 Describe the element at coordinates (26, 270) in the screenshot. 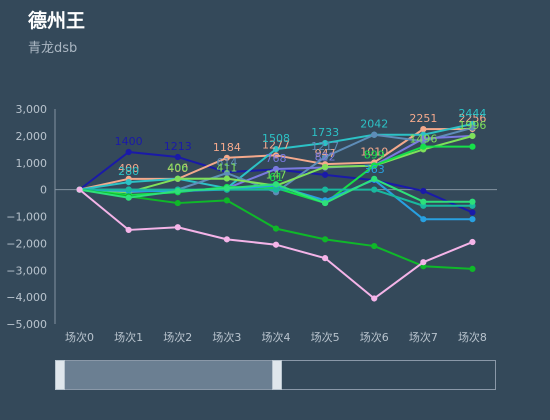

I see `y-tick-label: −3,000` at that location.